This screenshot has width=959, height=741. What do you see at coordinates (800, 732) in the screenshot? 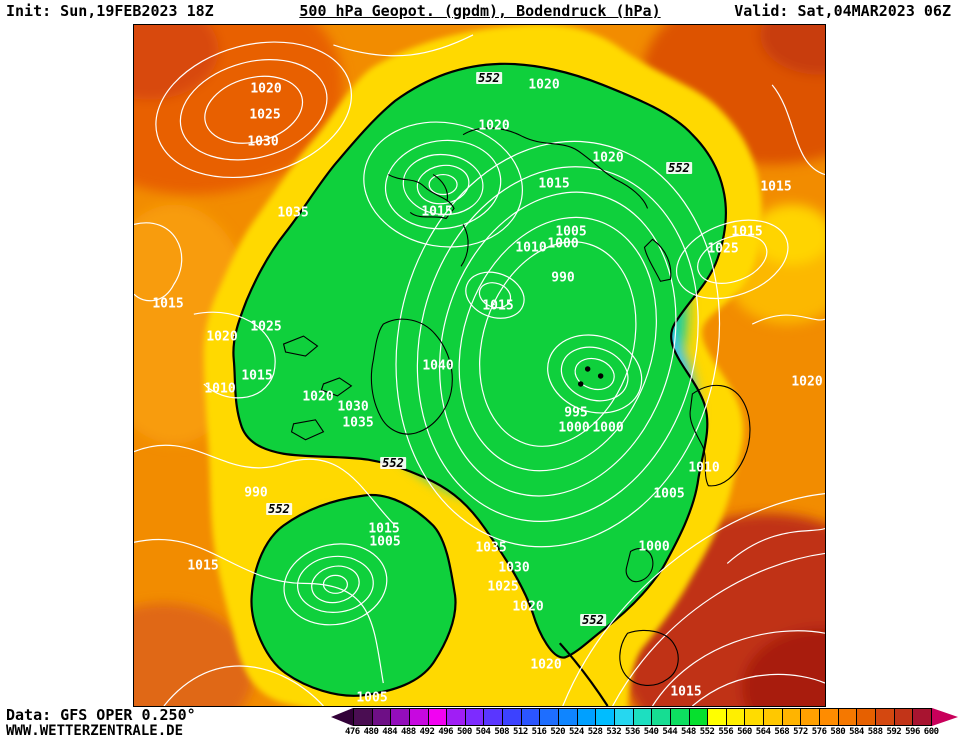
I see `scale-tick-label: 572` at bounding box center [800, 732].